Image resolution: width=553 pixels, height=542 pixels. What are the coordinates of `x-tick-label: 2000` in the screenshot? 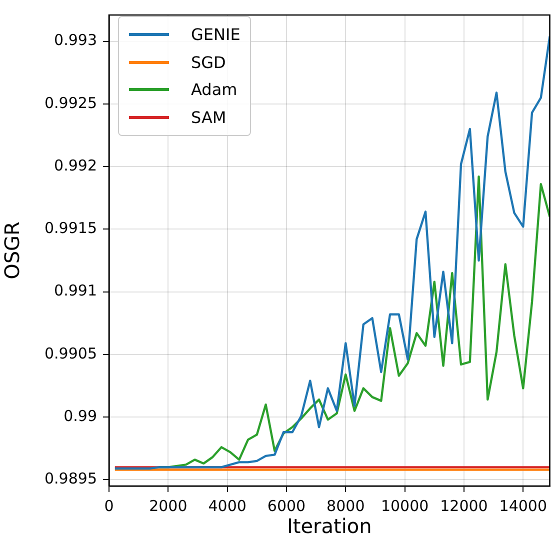 It's located at (168, 505).